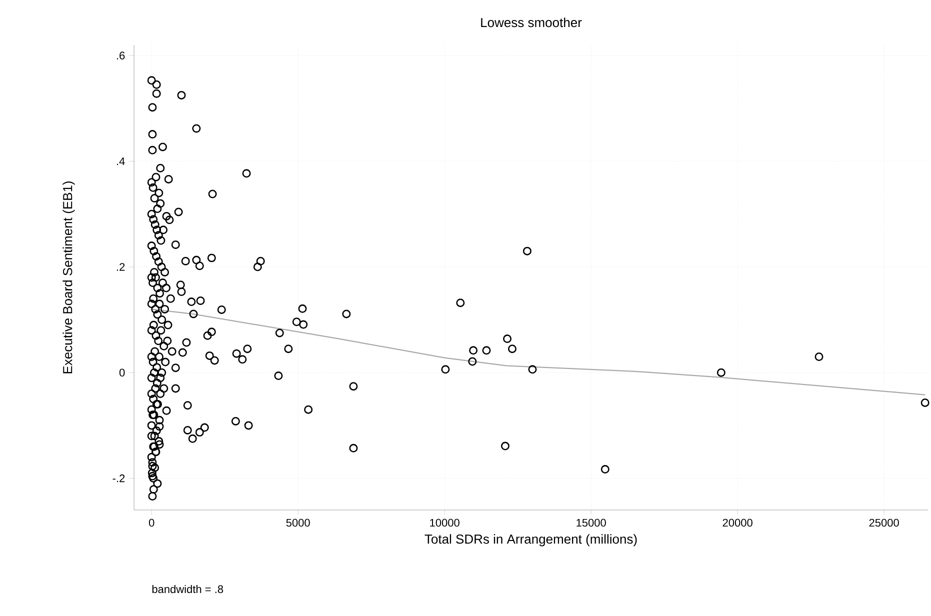 The width and height of the screenshot is (931, 616). What do you see at coordinates (884, 522) in the screenshot?
I see `x-tick-label: 25000` at bounding box center [884, 522].